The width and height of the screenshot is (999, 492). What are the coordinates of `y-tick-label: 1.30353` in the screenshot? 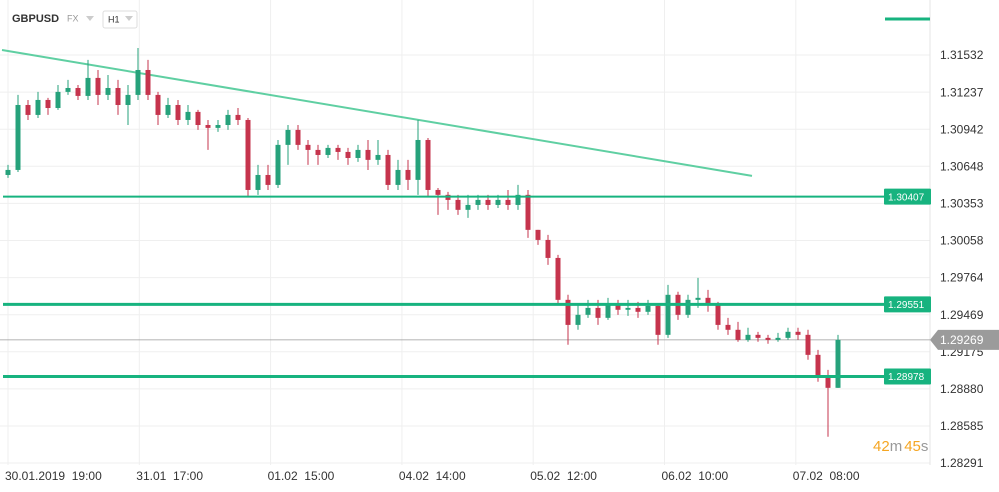 It's located at (962, 204).